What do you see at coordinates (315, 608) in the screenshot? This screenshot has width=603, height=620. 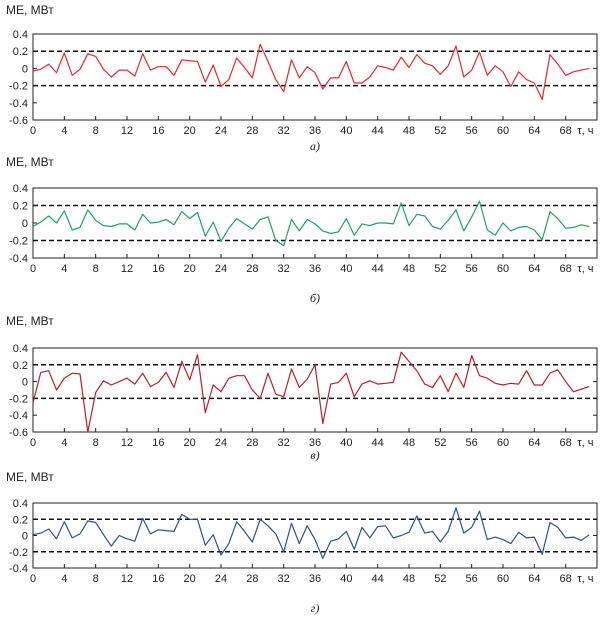 I see `panel-caption: г)` at bounding box center [315, 608].